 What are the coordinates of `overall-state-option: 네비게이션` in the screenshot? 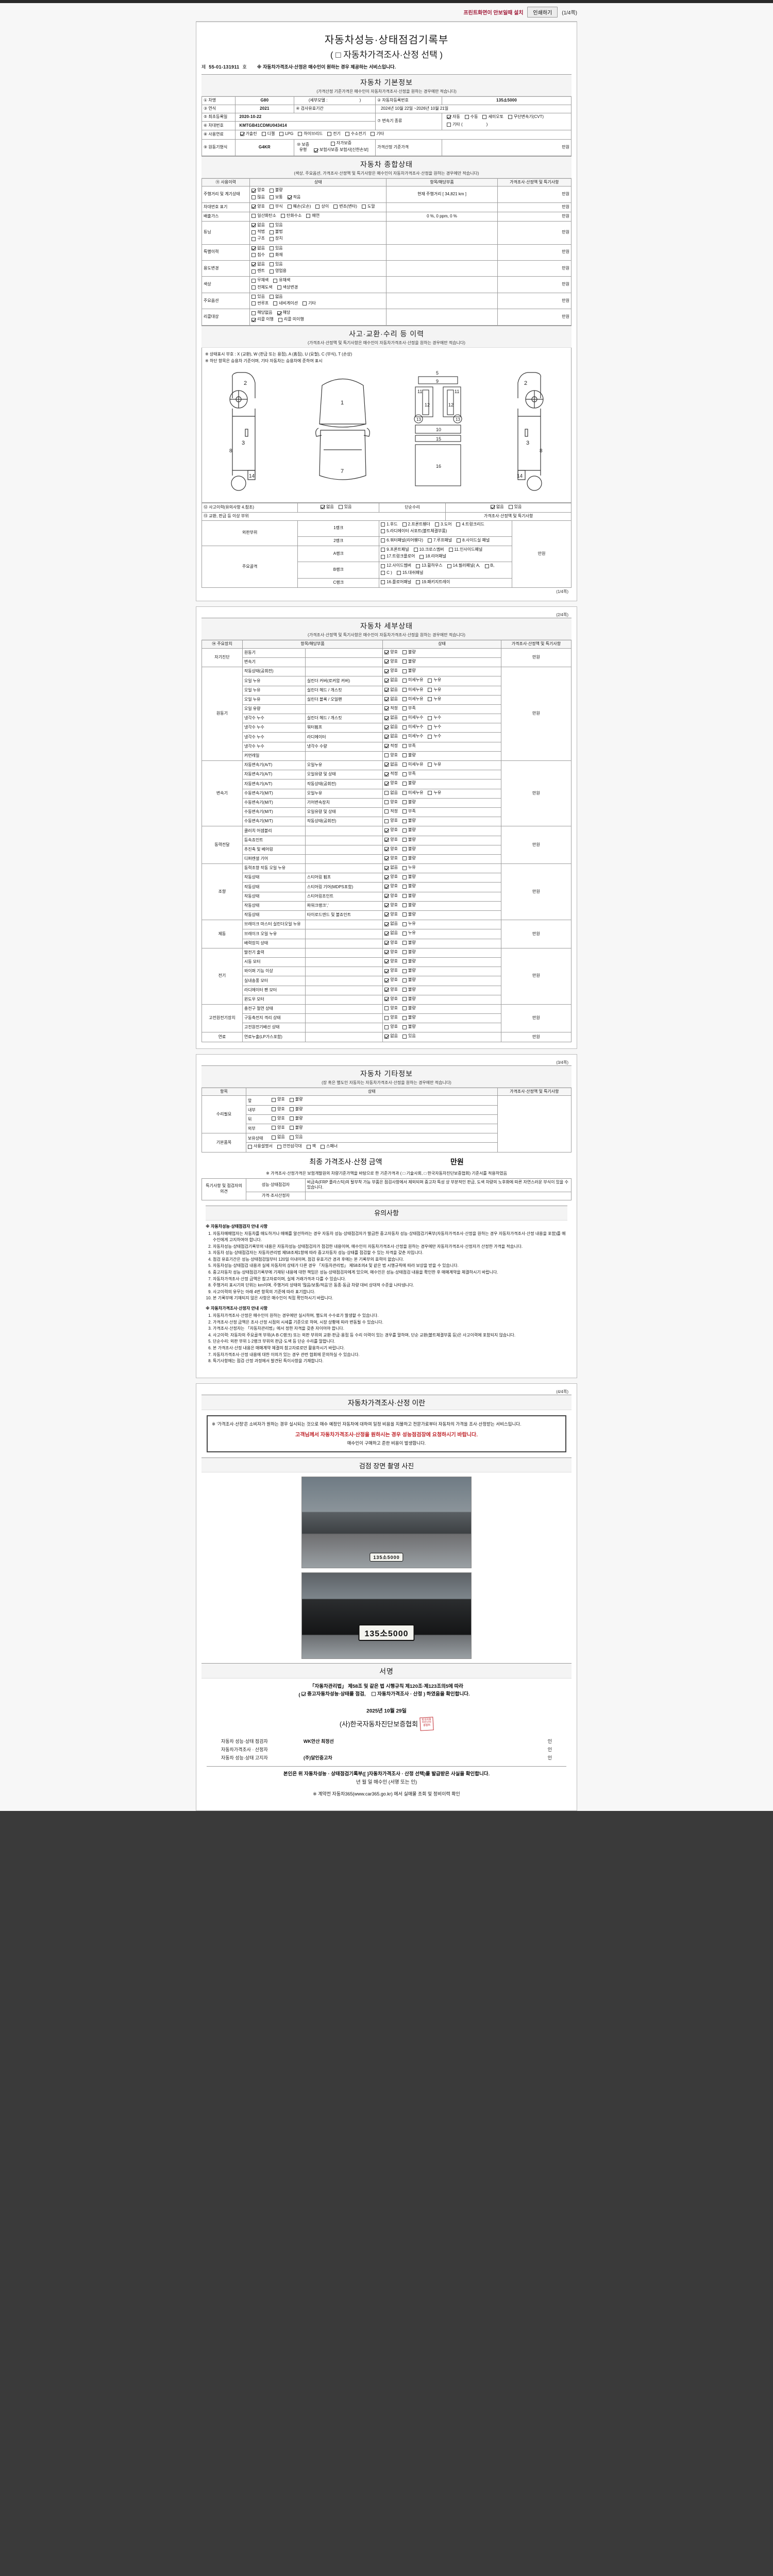 It's located at (285, 304).